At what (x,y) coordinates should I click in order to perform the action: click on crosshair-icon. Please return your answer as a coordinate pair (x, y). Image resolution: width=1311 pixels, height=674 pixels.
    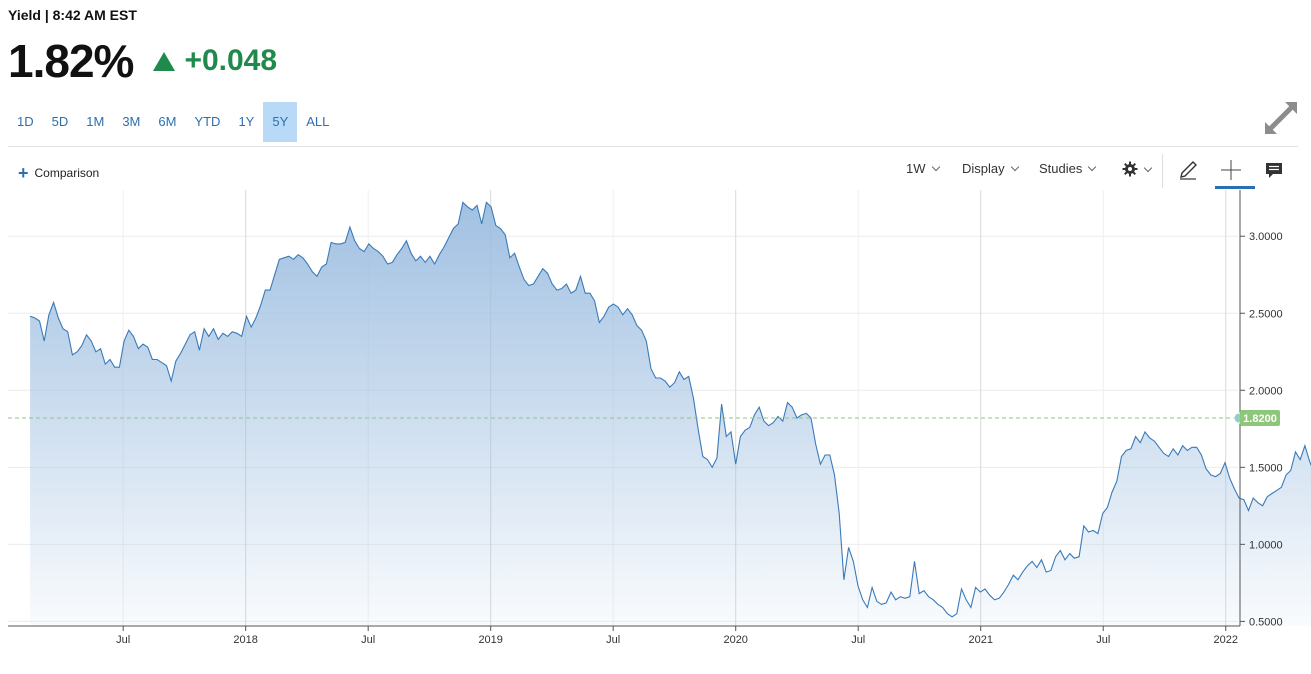
    Looking at the image, I should click on (1231, 170).